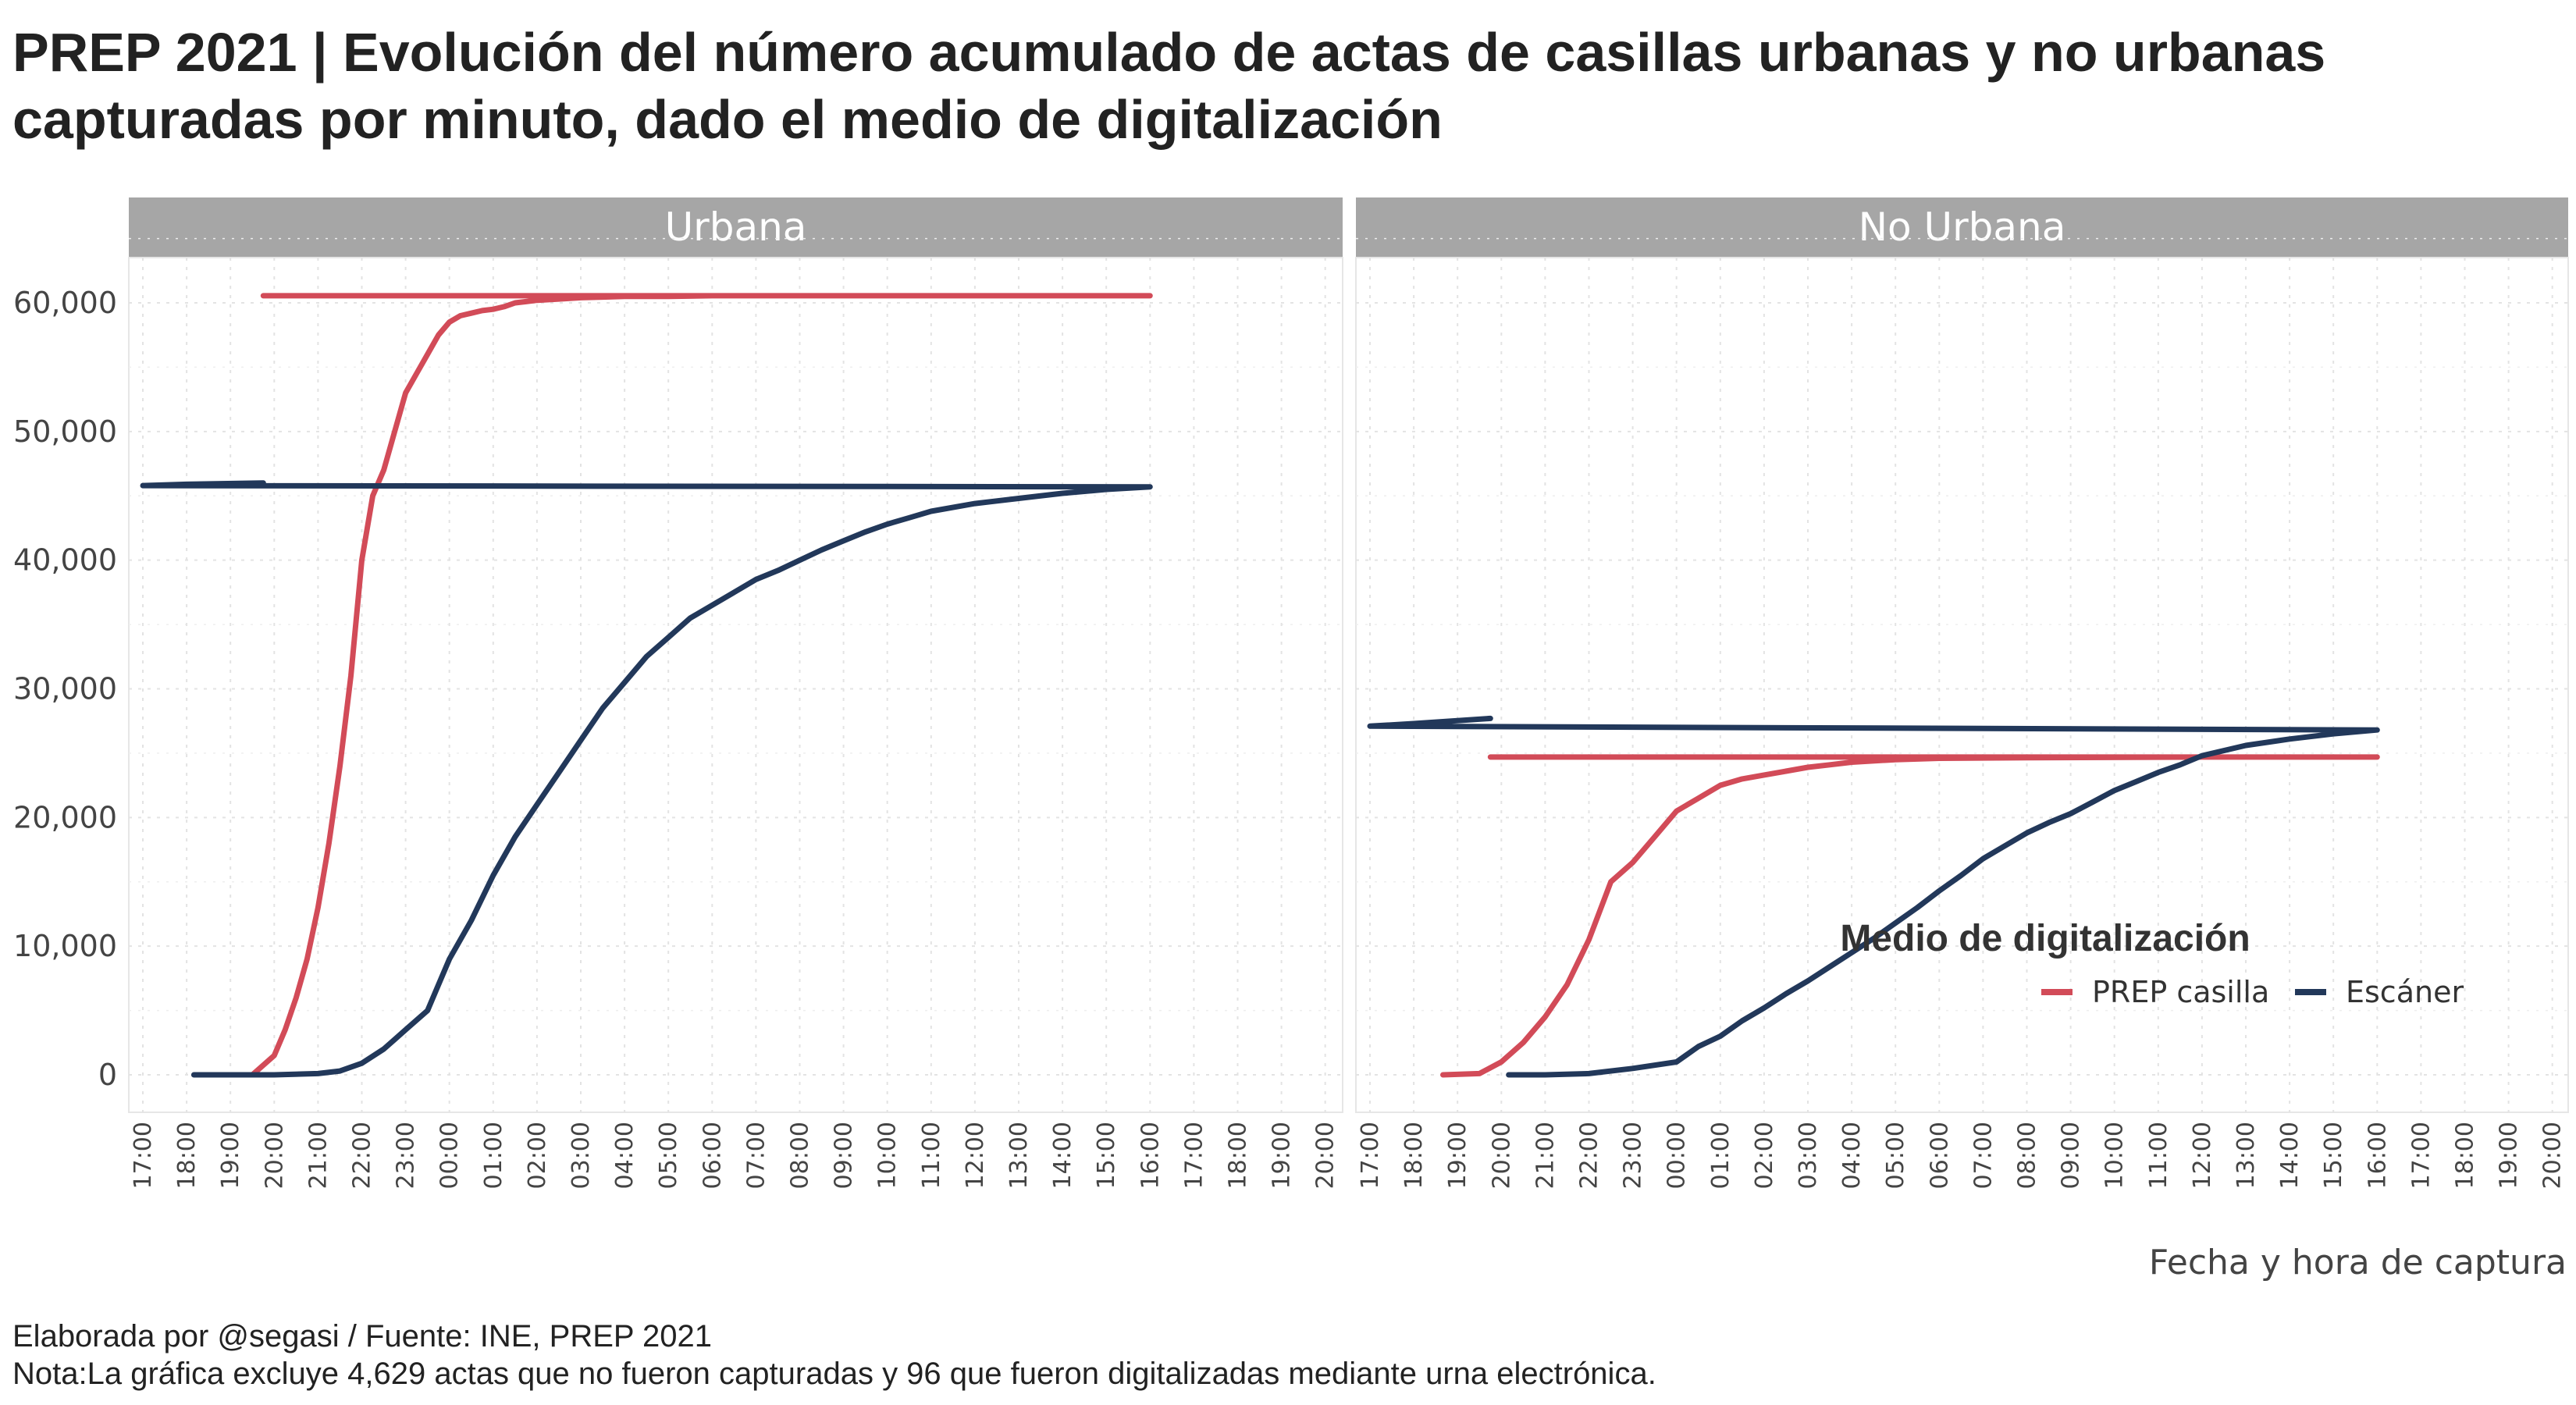 Image resolution: width=2576 pixels, height=1405 pixels. Describe the element at coordinates (107, 1075) in the screenshot. I see `y-tick-label: 0` at that location.